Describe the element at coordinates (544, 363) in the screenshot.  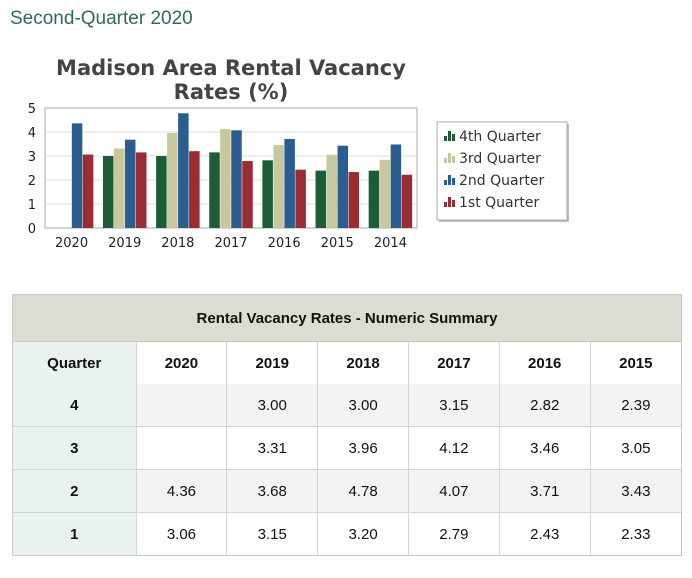
I see `year-column-header: 2016` at that location.